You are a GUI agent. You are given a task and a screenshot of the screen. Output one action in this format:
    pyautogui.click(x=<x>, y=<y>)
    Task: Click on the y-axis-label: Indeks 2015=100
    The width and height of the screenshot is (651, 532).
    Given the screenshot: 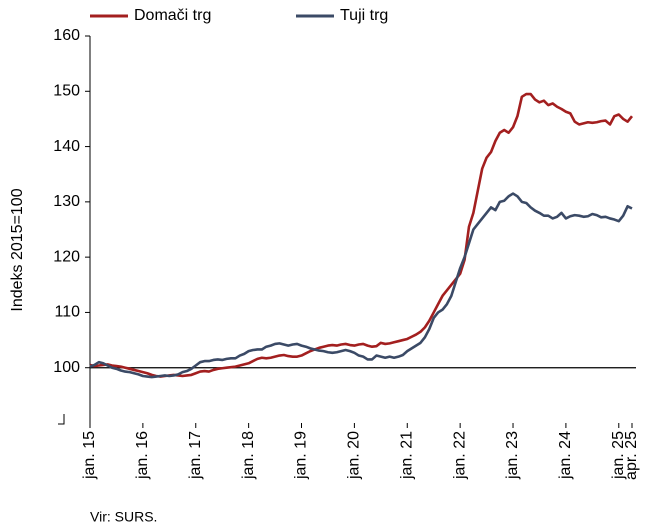 What is the action you would take?
    pyautogui.click(x=17, y=249)
    